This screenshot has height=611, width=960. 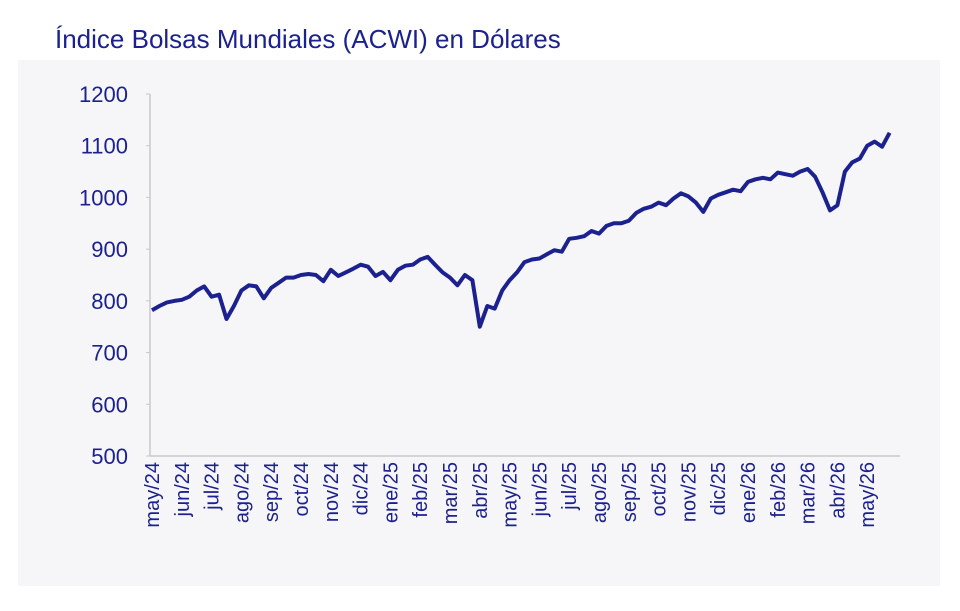 What do you see at coordinates (660, 489) in the screenshot?
I see `x-tick-label: oct/25` at bounding box center [660, 489].